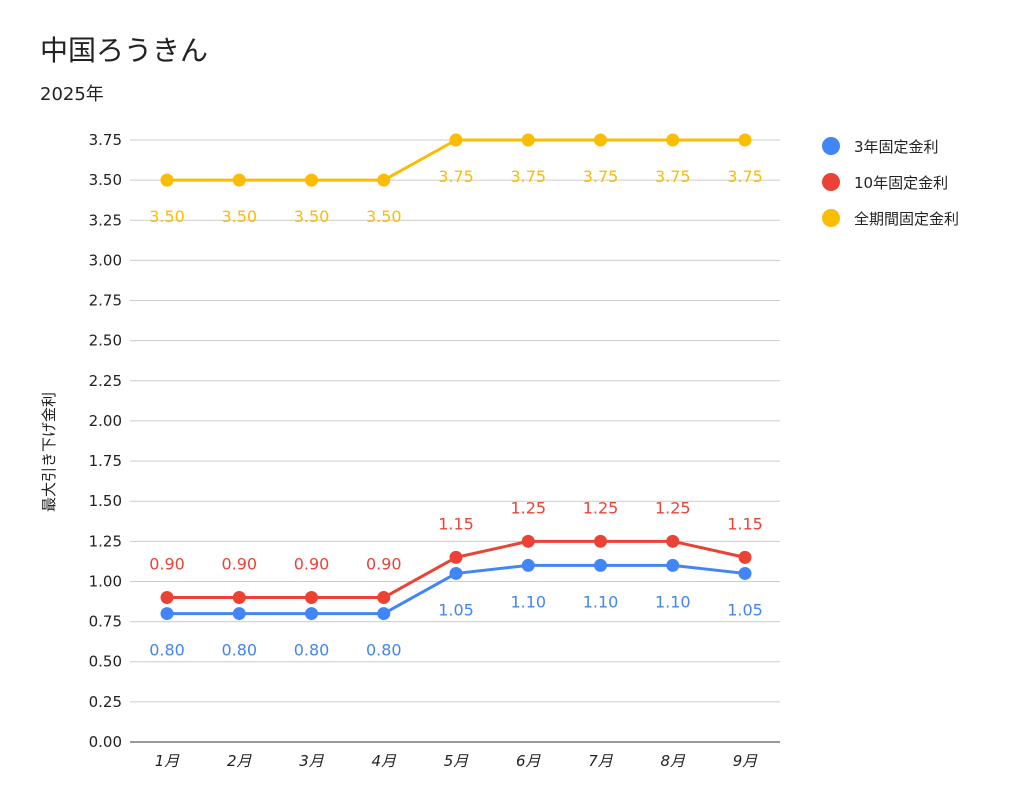 Image resolution: width=1024 pixels, height=810 pixels. I want to click on y-tick-label: 3.75, so click(105, 140).